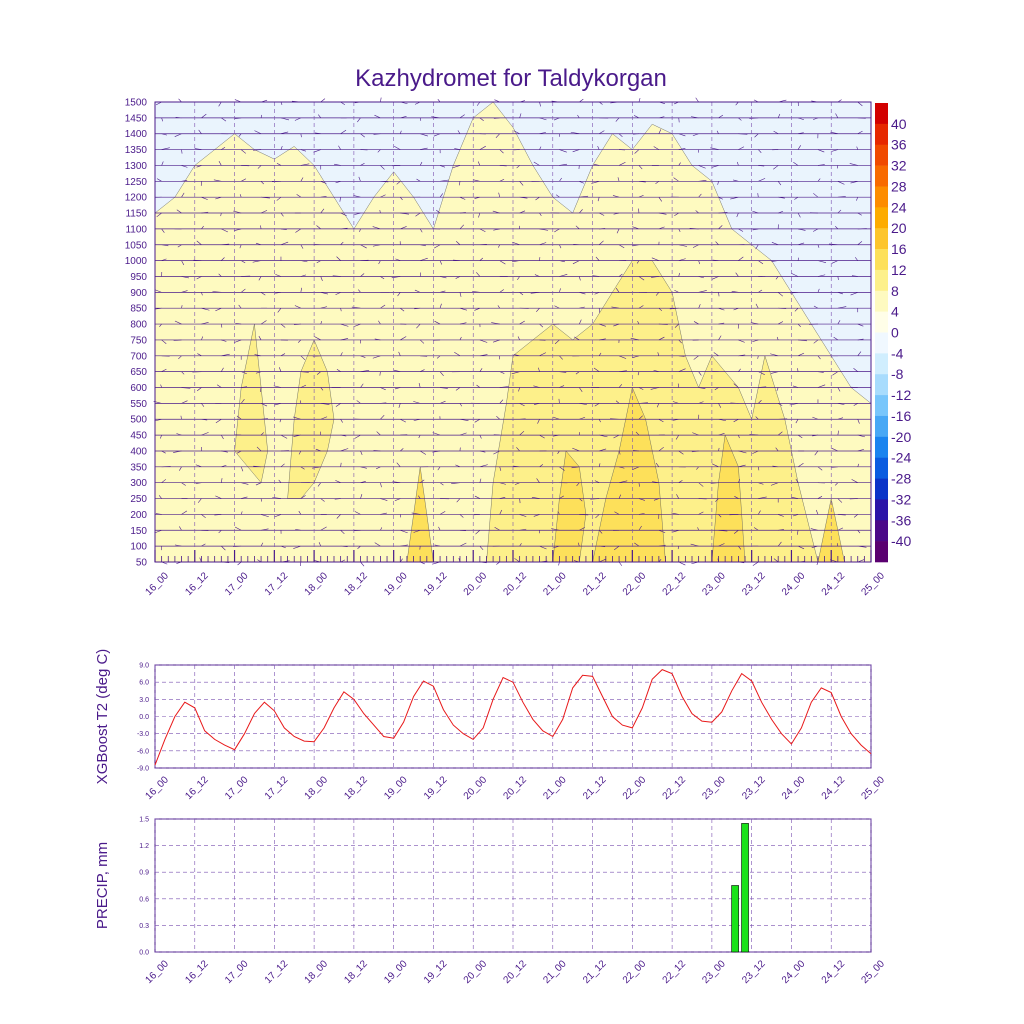 The height and width of the screenshot is (1024, 1024). Describe the element at coordinates (555, 584) in the screenshot. I see `x-tick-label: 21_00` at that location.